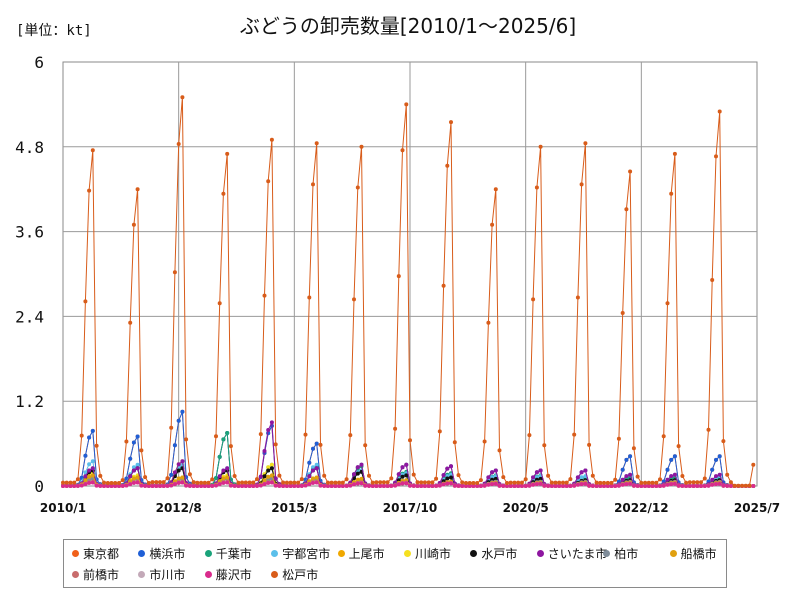 The width and height of the screenshot is (800, 600). What do you see at coordinates (29, 232) in the screenshot?
I see `y-tick-label: 3.6` at bounding box center [29, 232].